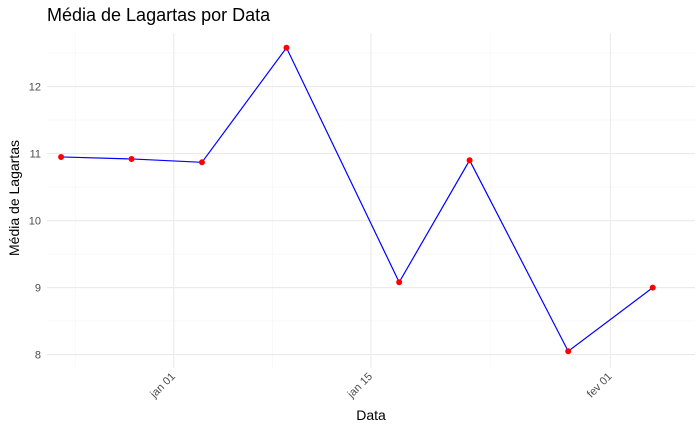  I want to click on x-axis-title: Data, so click(371, 415).